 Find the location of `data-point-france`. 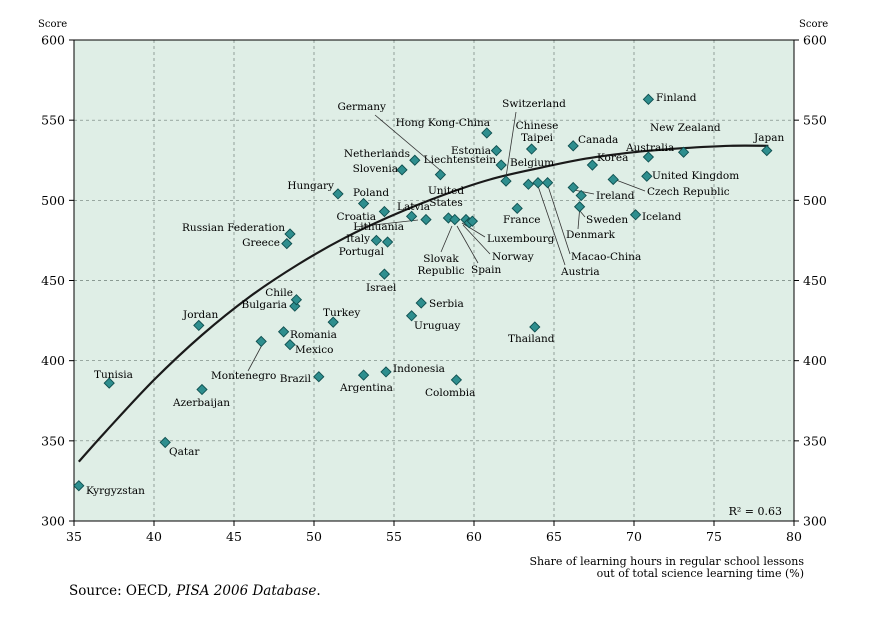

data-point-france is located at coordinates (517, 208).